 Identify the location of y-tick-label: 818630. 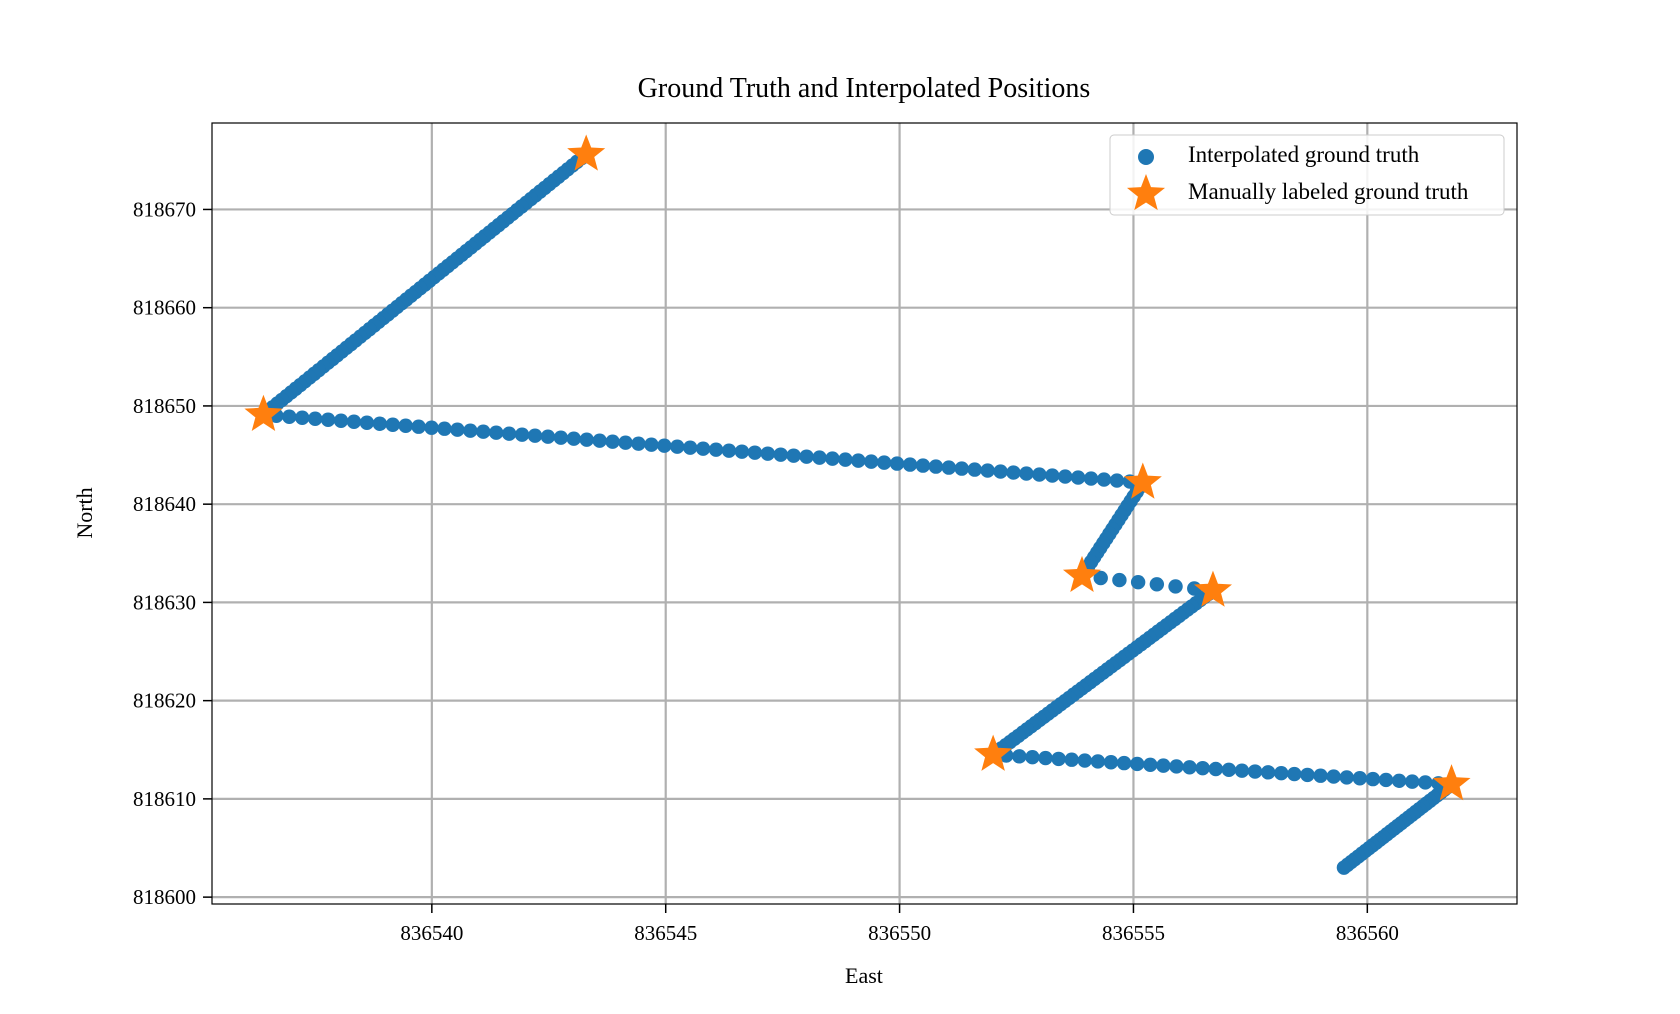
(164, 602).